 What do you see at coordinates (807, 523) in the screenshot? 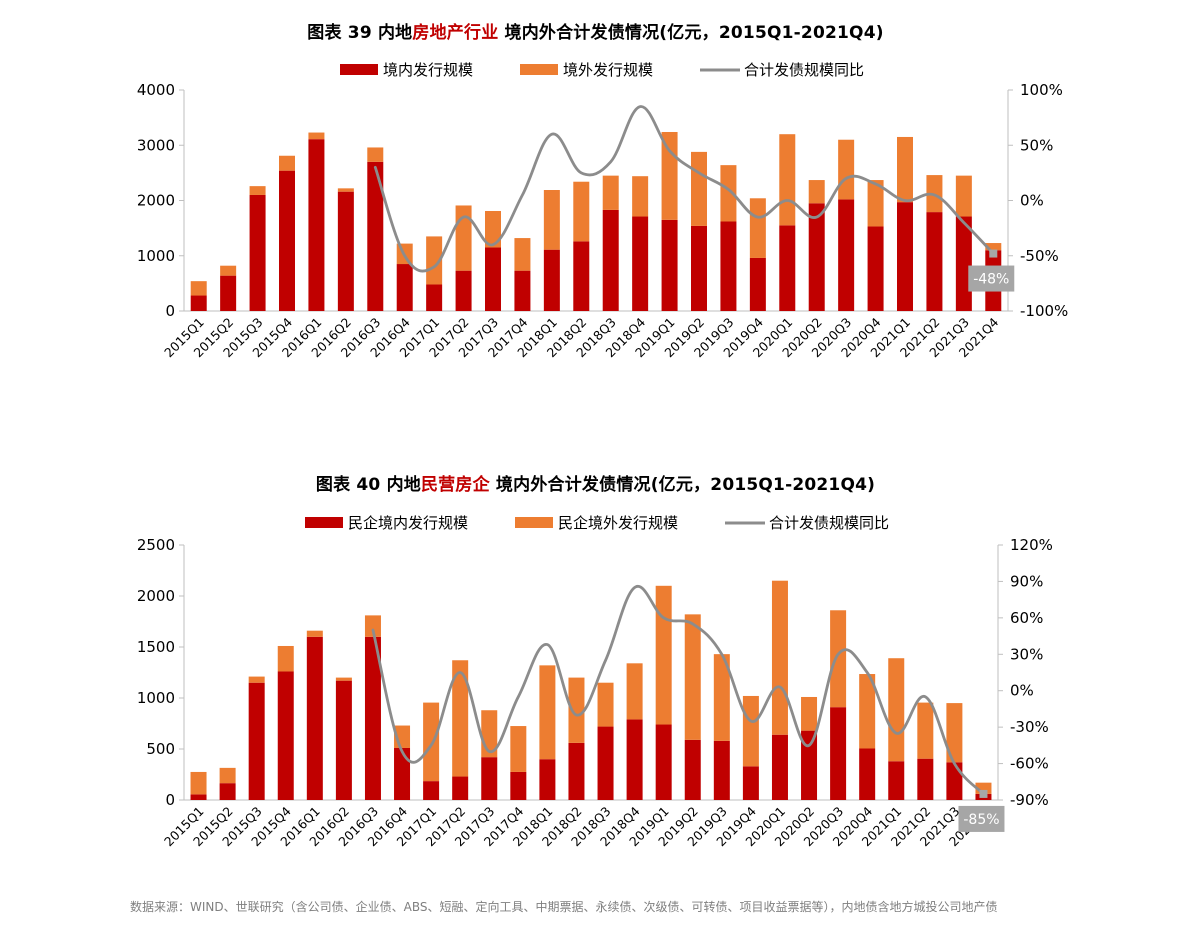
I see `c40-legend-item-2: 合计发债规模同比` at bounding box center [807, 523].